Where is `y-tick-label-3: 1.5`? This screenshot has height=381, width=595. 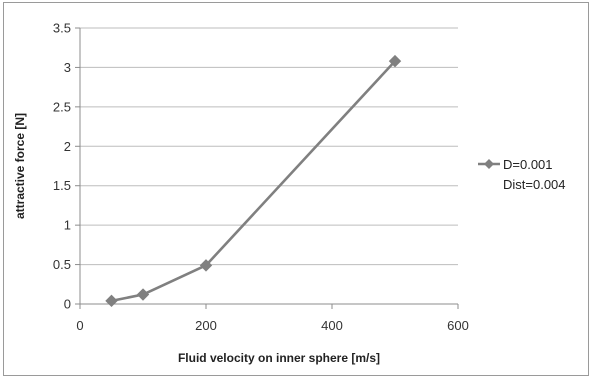 y-tick-label-3: 1.5 is located at coordinates (62, 185).